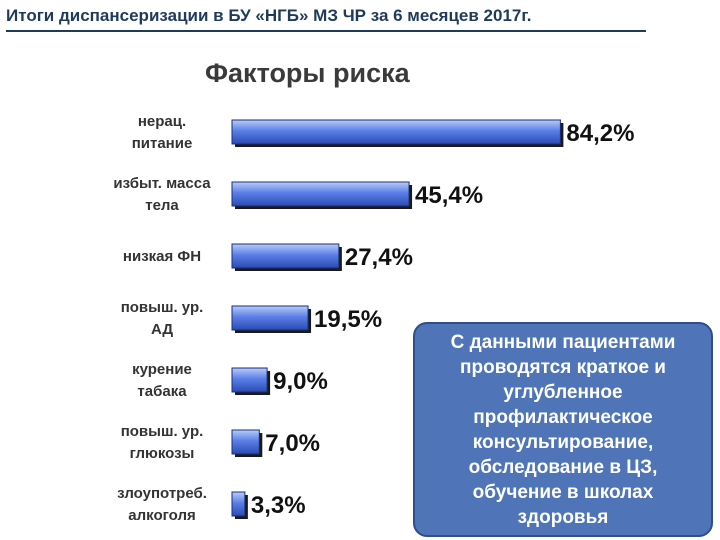  What do you see at coordinates (162, 318) in the screenshot?
I see `category-label: повыш. ур. АД` at bounding box center [162, 318].